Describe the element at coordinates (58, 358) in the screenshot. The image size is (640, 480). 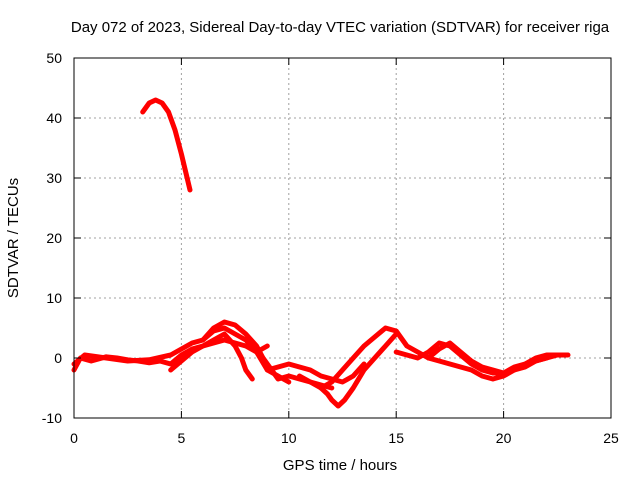
I see `y-tick-label: 0` at that location.